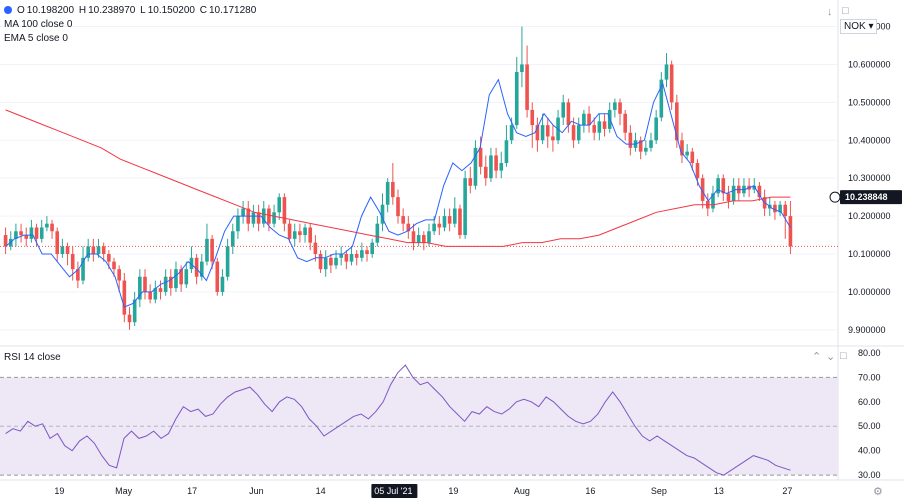 The width and height of the screenshot is (904, 504). What do you see at coordinates (32, 357) in the screenshot?
I see `rsi-legend: RSI 14 close` at bounding box center [32, 357].